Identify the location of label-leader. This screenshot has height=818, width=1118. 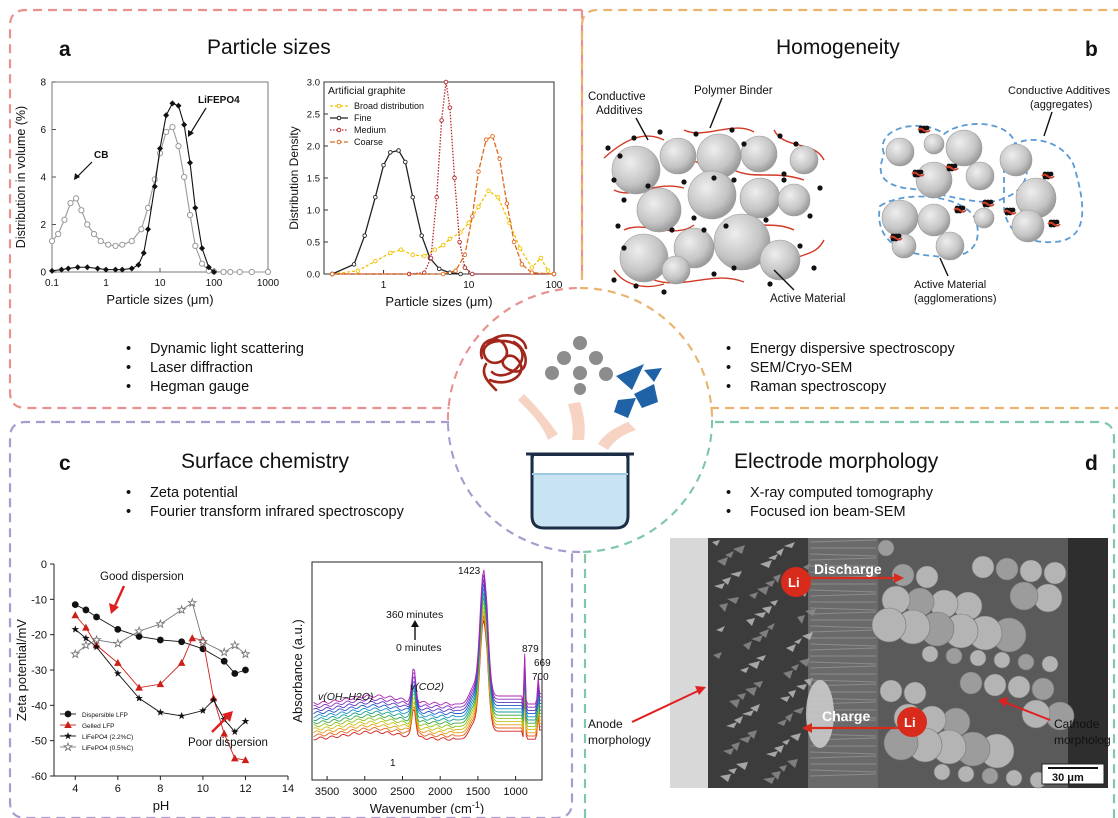
(944, 267).